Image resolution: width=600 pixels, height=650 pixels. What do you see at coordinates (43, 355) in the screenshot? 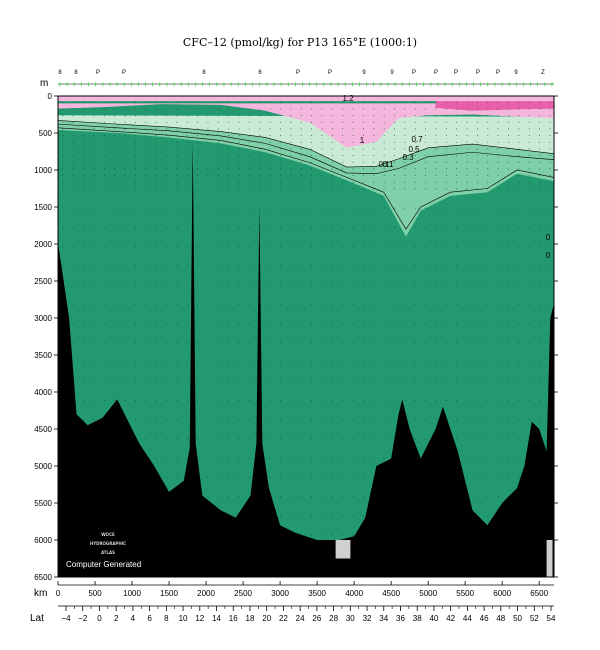
I see `depth-tick-label: 3500` at bounding box center [43, 355].